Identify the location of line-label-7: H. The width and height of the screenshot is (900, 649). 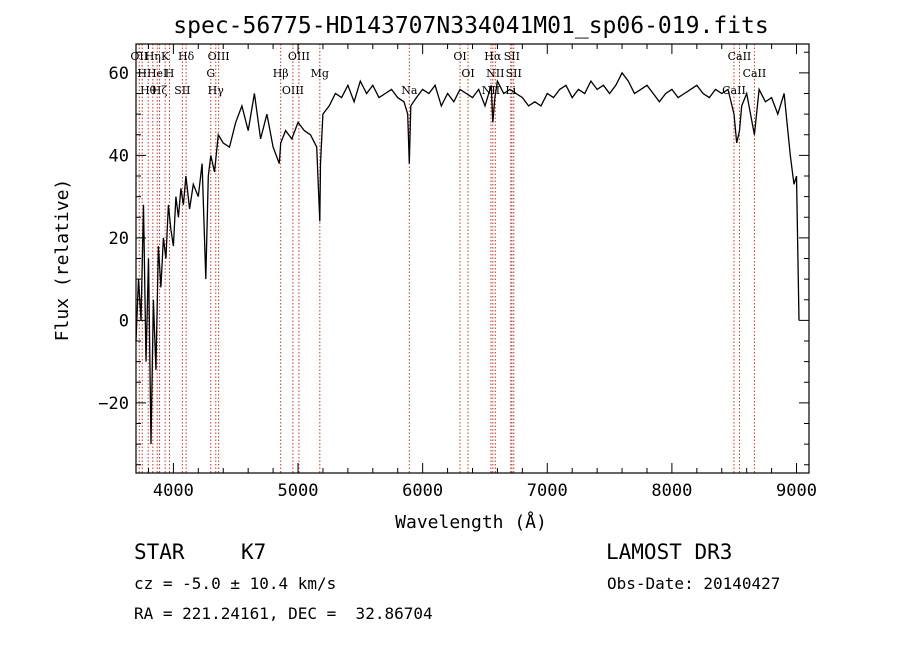
(170, 73).